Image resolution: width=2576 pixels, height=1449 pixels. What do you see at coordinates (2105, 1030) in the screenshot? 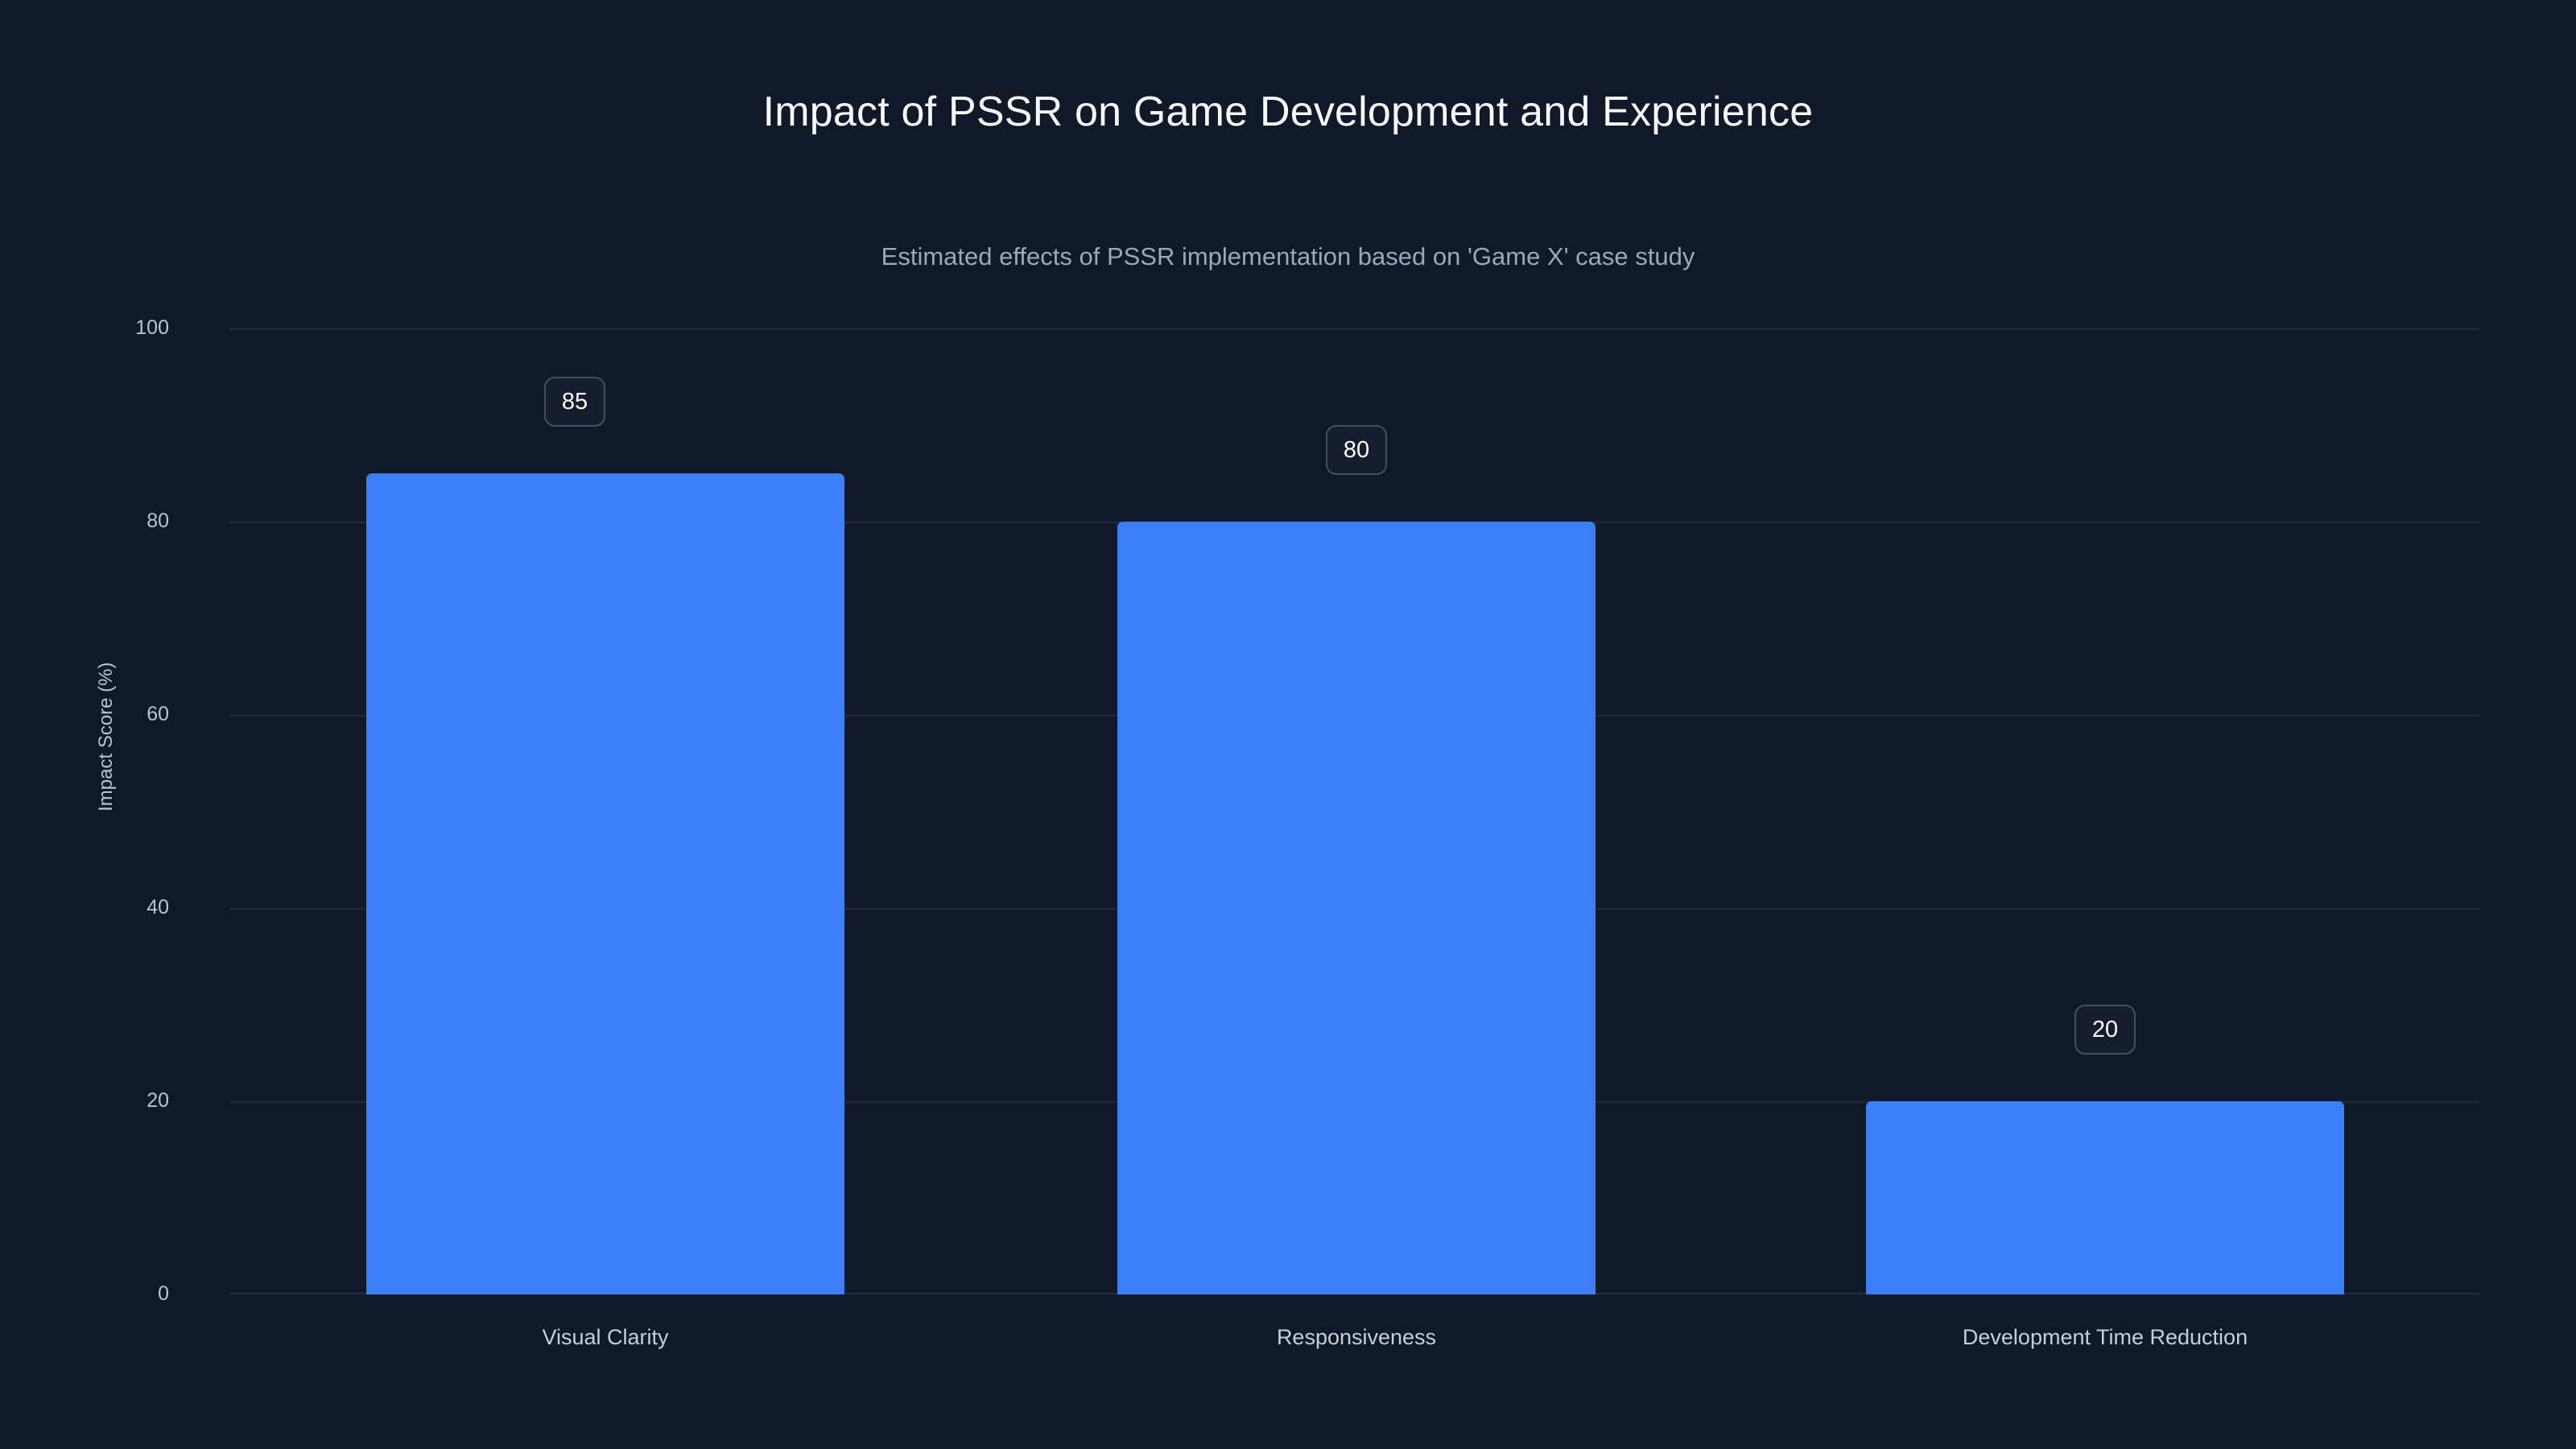
I see `value-badge-development-time-reduction: 20` at bounding box center [2105, 1030].